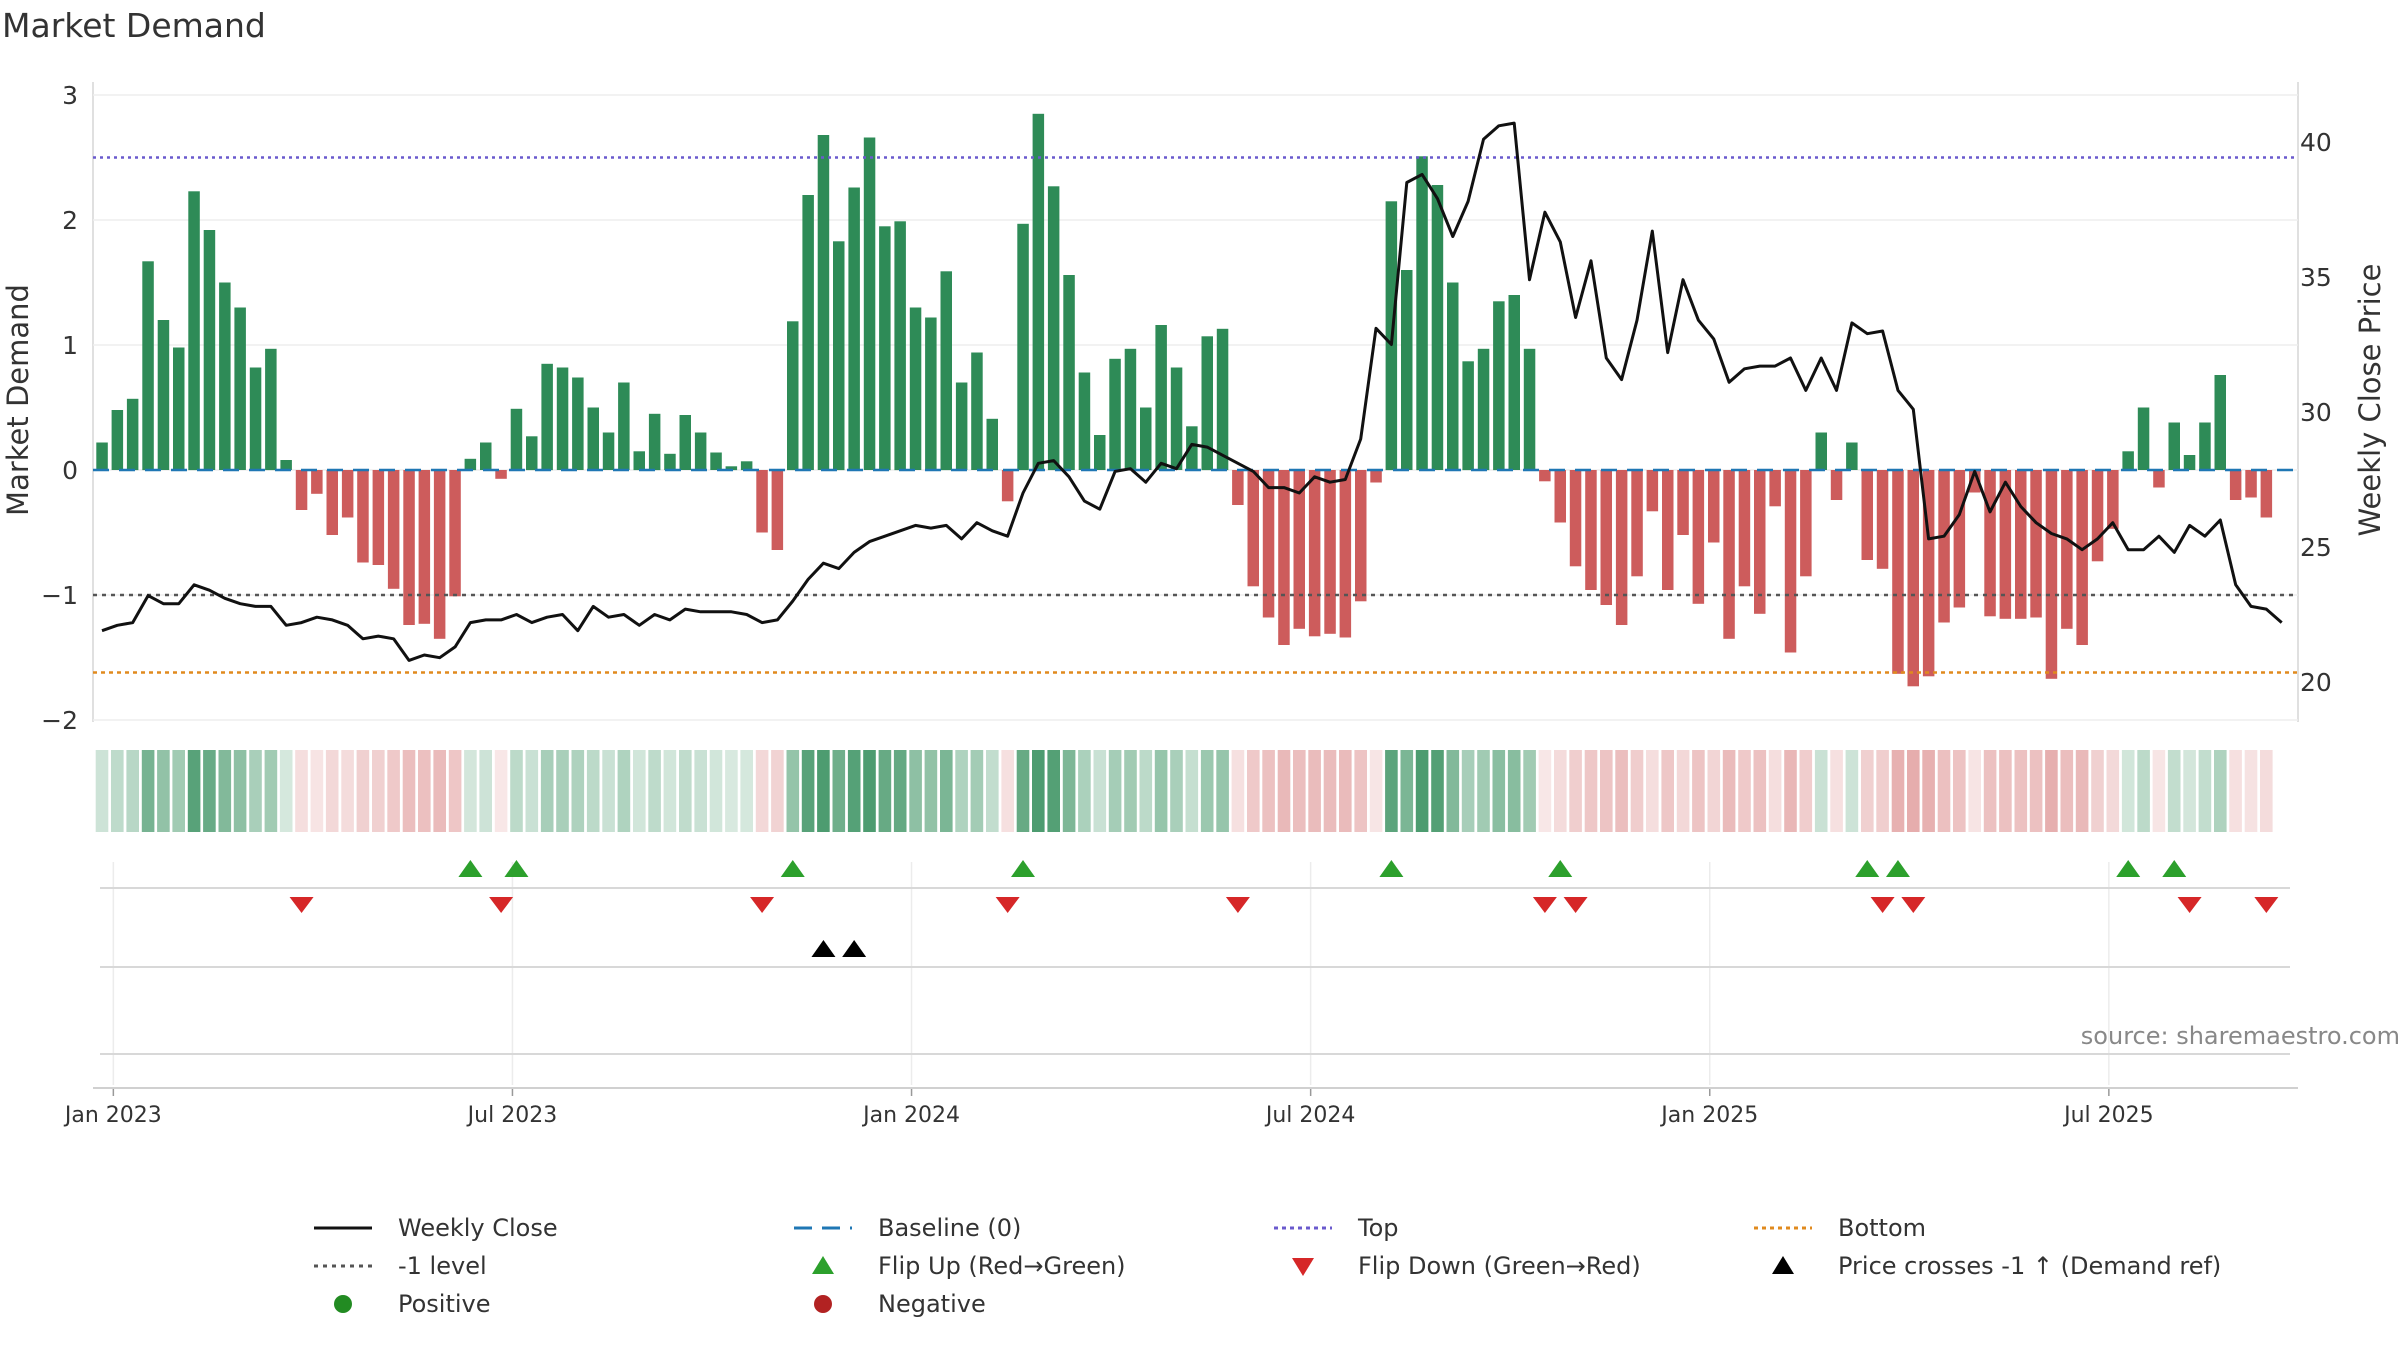 This screenshot has height=1350, width=2400. I want to click on y-axis-title: Market Demand, so click(18, 400).